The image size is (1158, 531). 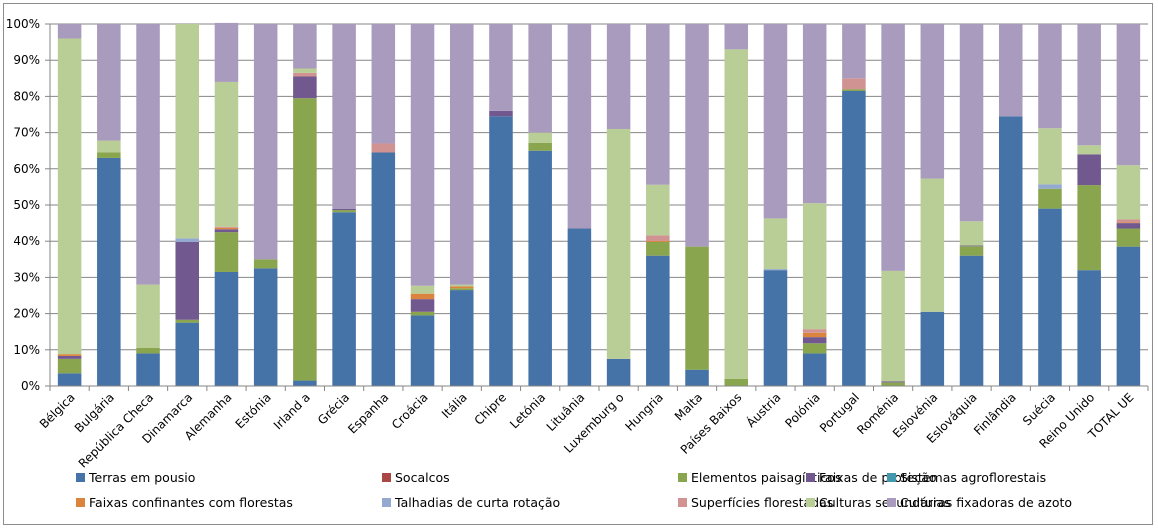 What do you see at coordinates (26, 241) in the screenshot?
I see `y-tick-label: 40%` at bounding box center [26, 241].